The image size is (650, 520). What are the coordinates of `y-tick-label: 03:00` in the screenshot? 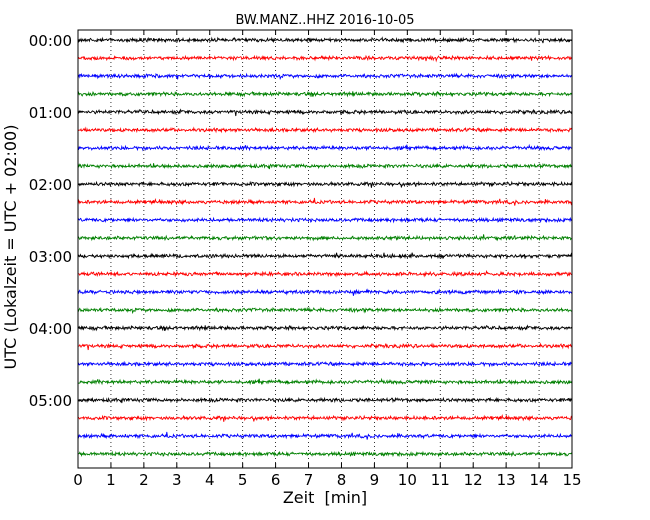 It's located at (50, 257).